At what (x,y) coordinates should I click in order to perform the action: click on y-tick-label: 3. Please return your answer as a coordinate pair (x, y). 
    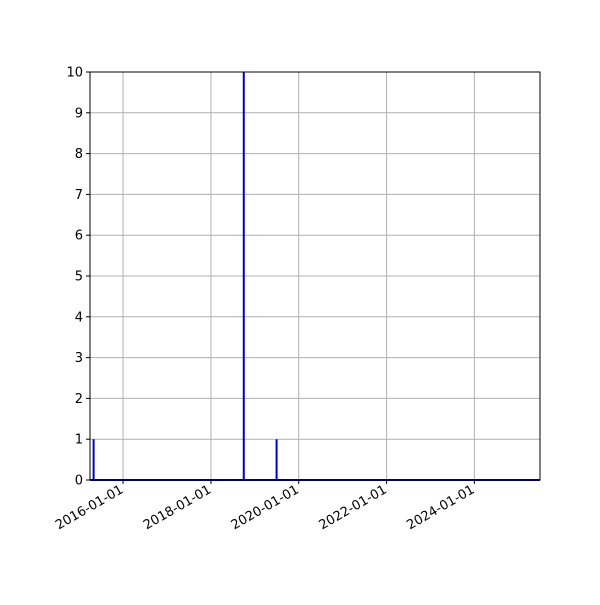
    Looking at the image, I should click on (79, 358).